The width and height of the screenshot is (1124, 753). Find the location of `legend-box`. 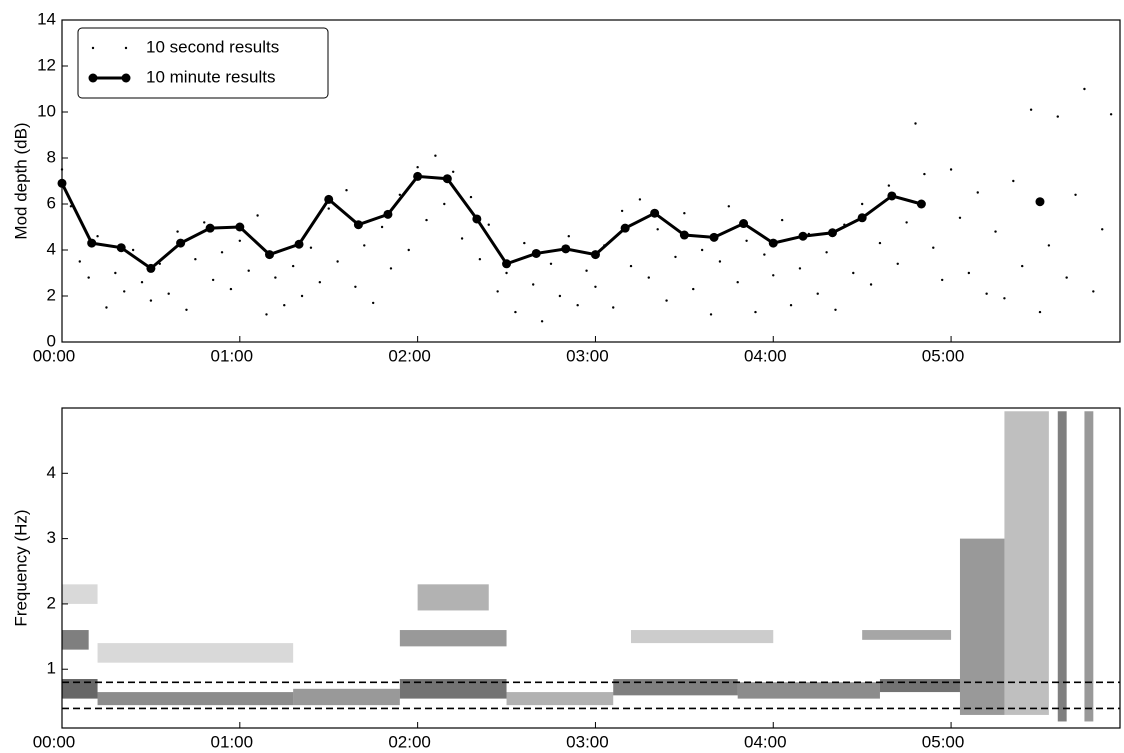

legend-box is located at coordinates (203, 63).